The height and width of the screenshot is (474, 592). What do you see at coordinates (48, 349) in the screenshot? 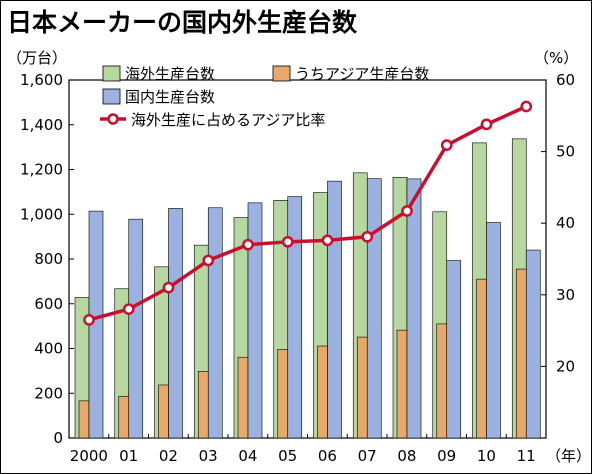
I see `y-left-tick-label: 400` at bounding box center [48, 349].